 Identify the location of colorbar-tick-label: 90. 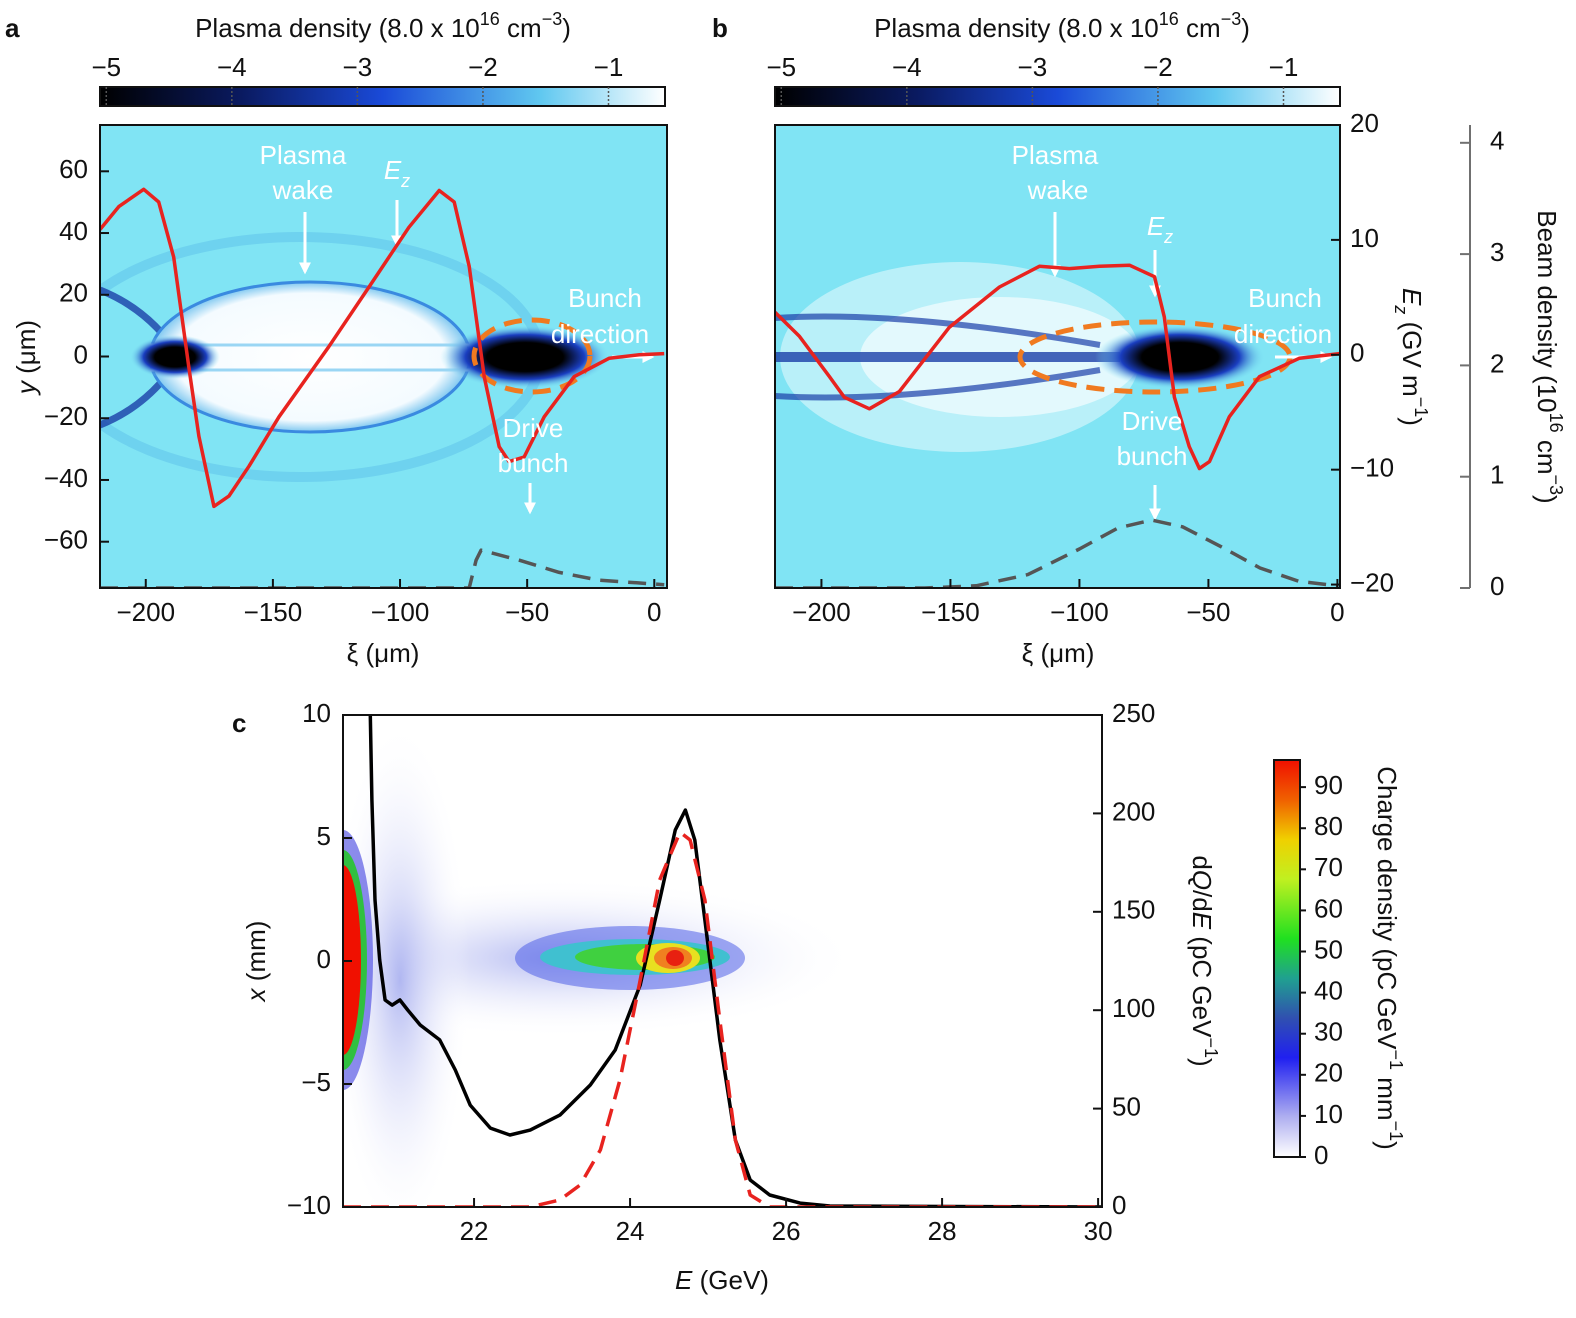
(1328, 785).